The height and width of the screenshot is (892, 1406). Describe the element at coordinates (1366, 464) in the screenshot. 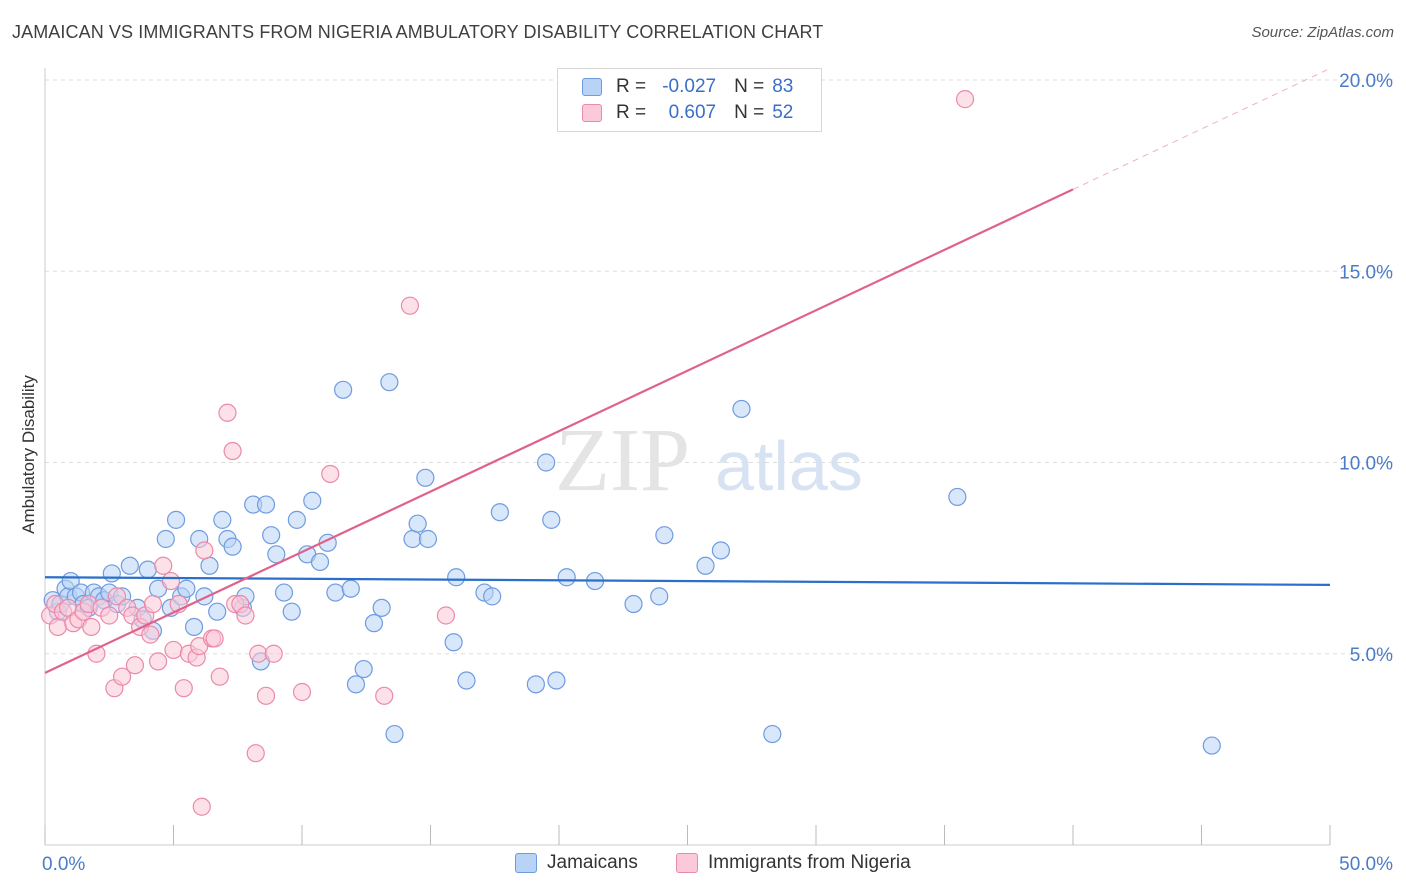

I see `y-tick-label: 10.0%` at that location.